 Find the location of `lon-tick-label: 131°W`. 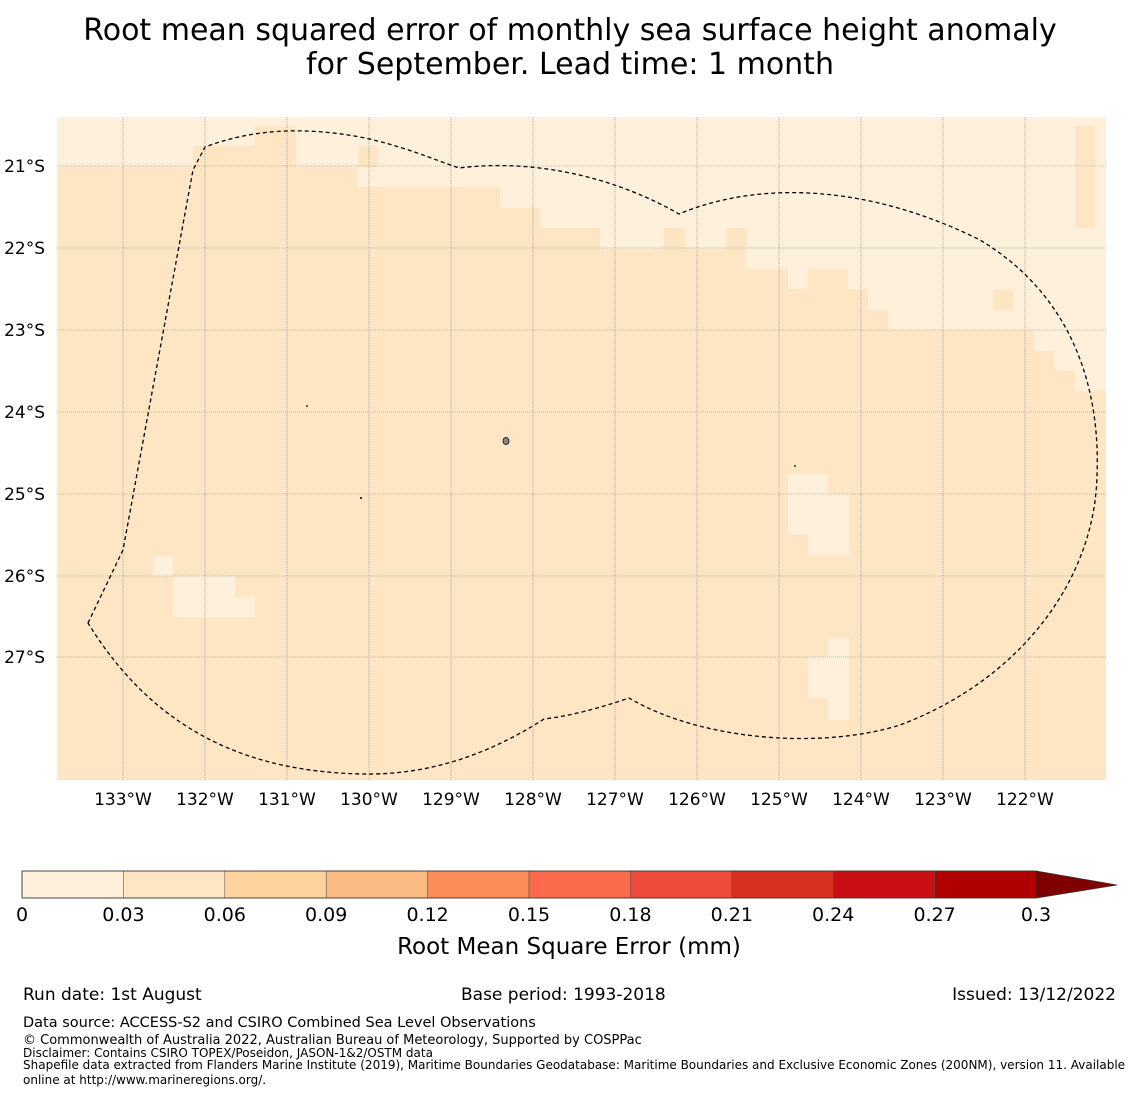

lon-tick-label: 131°W is located at coordinates (287, 800).